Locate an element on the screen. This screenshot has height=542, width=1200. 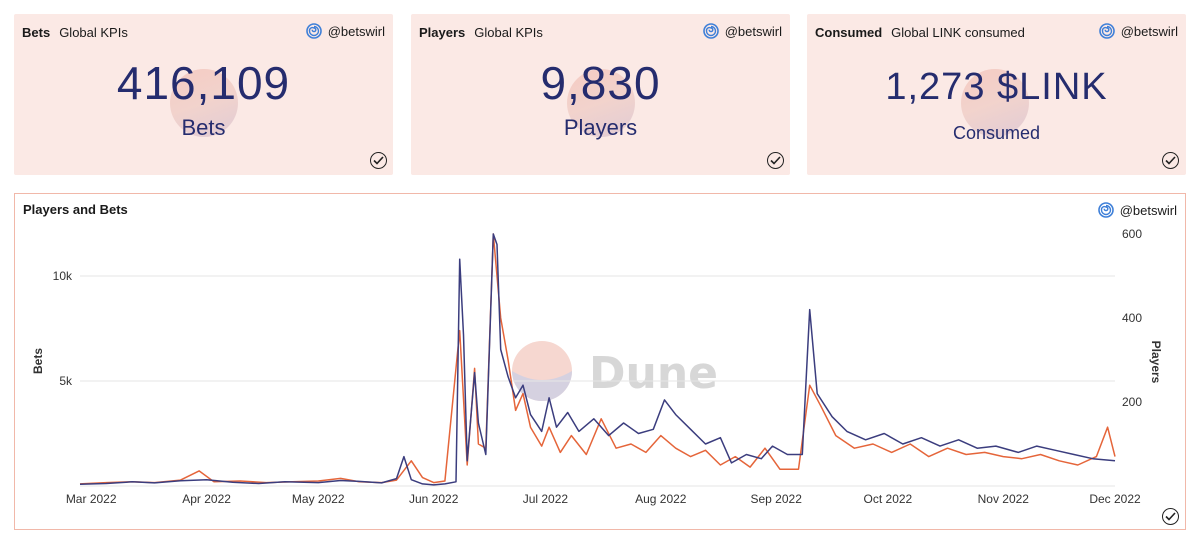
x-tick-label: Dec 2022 is located at coordinates (1115, 499).